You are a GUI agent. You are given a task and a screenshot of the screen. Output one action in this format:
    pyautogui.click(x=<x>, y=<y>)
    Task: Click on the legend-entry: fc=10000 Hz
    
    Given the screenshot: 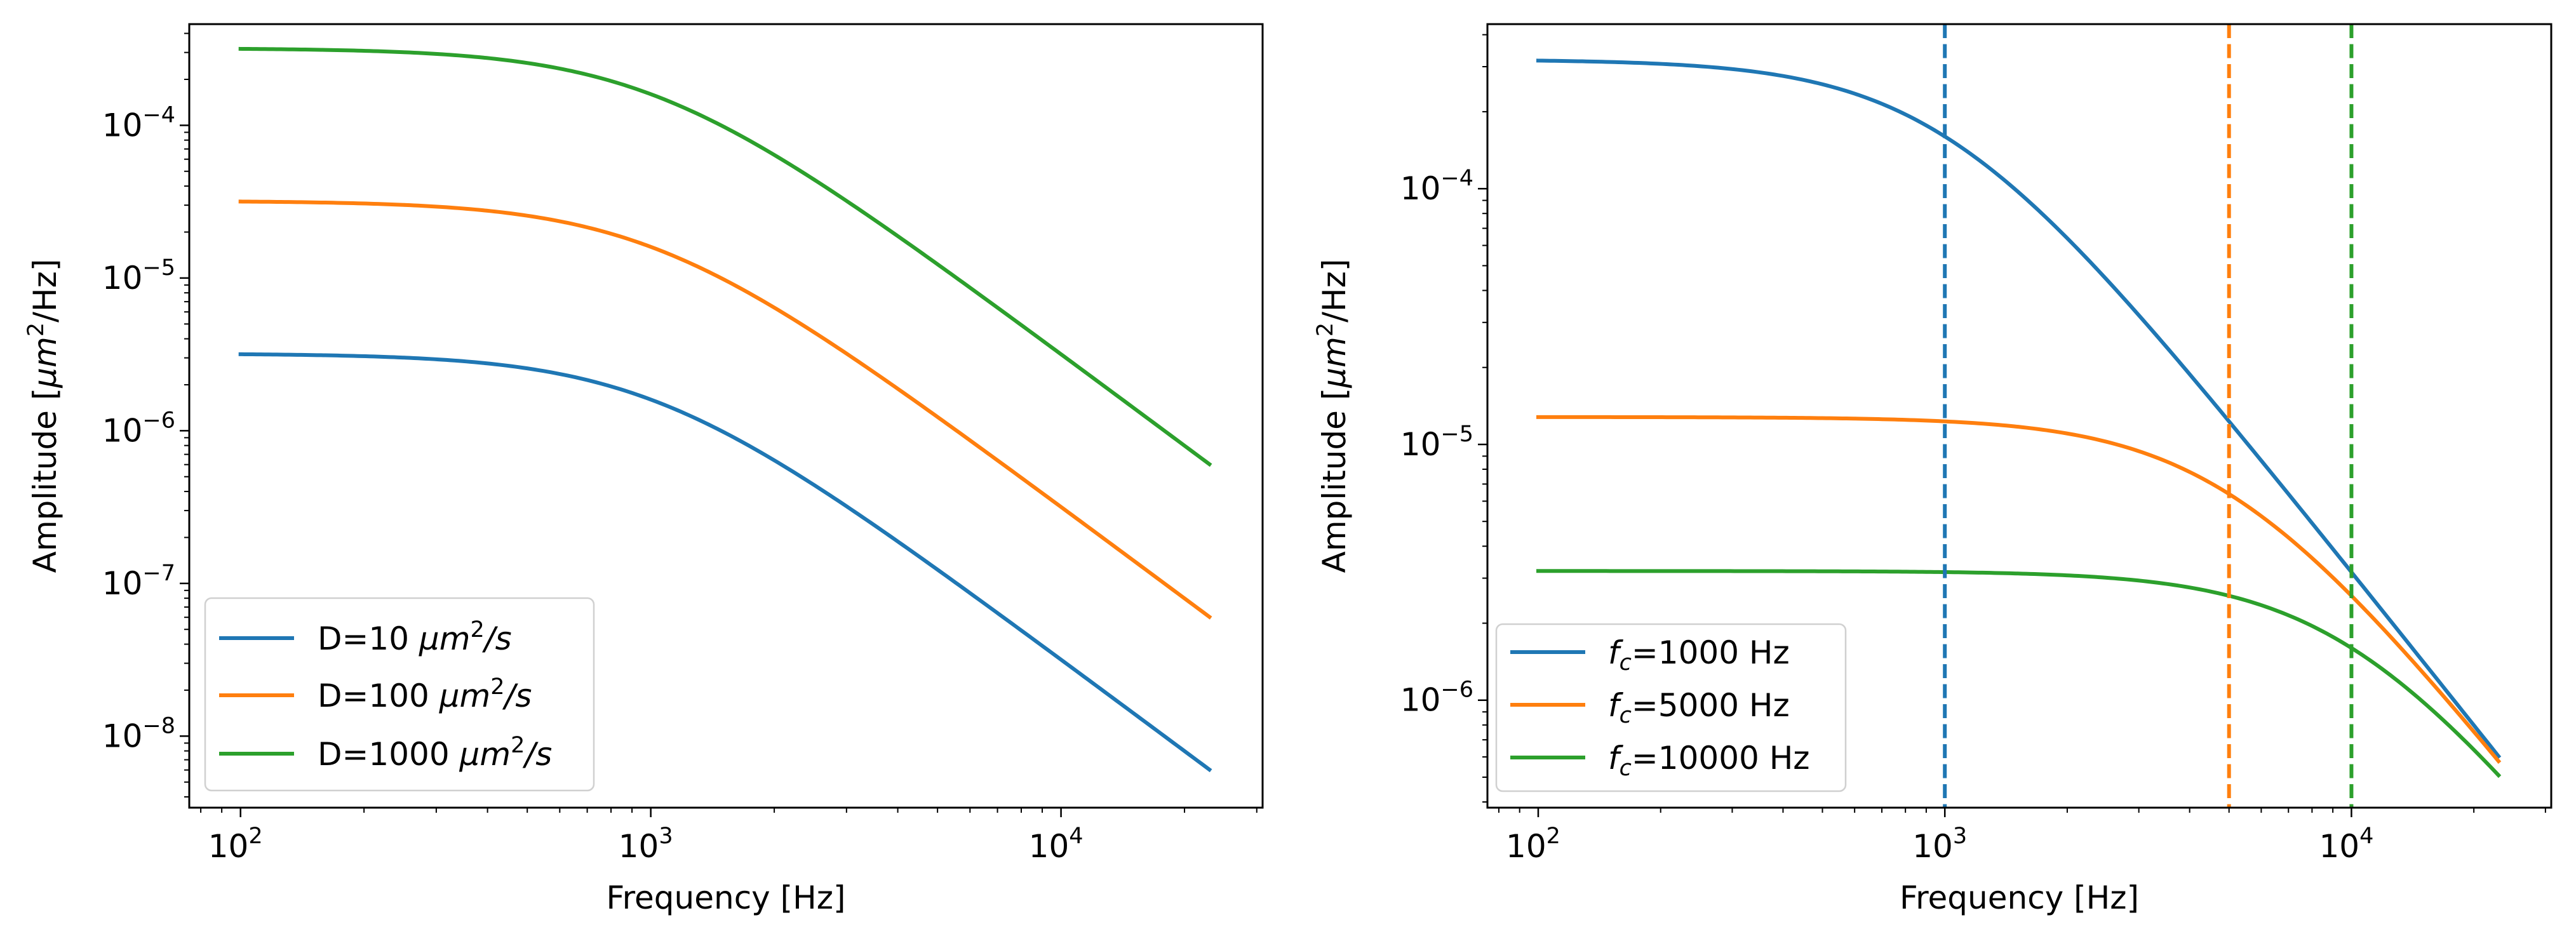 What is the action you would take?
    pyautogui.click(x=1709, y=761)
    